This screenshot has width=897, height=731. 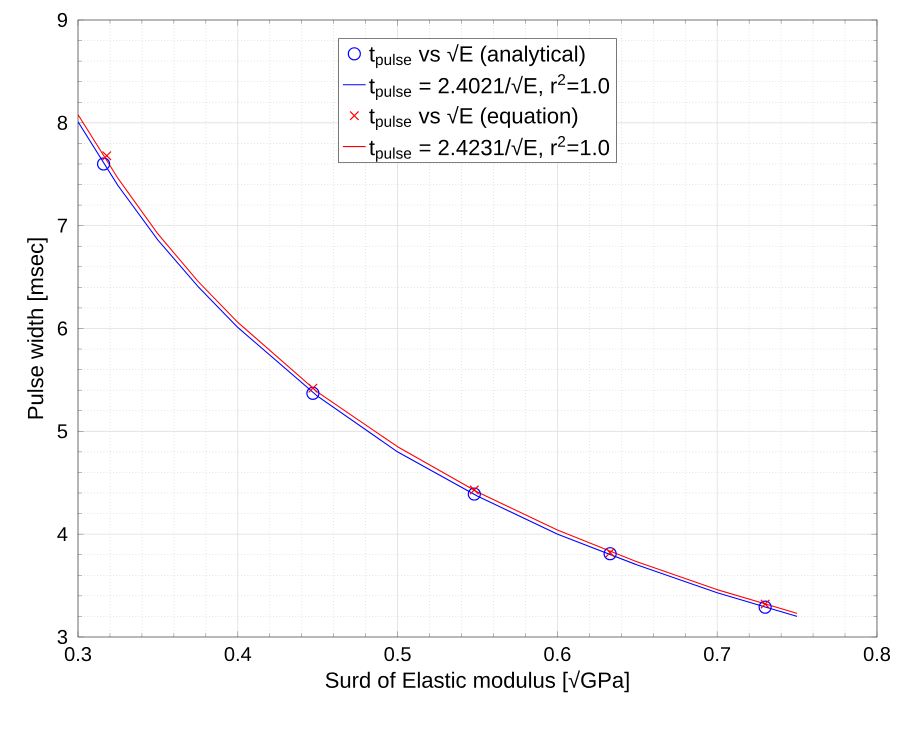 I want to click on y-axis-title: Pulse width [msec], so click(x=37, y=328).